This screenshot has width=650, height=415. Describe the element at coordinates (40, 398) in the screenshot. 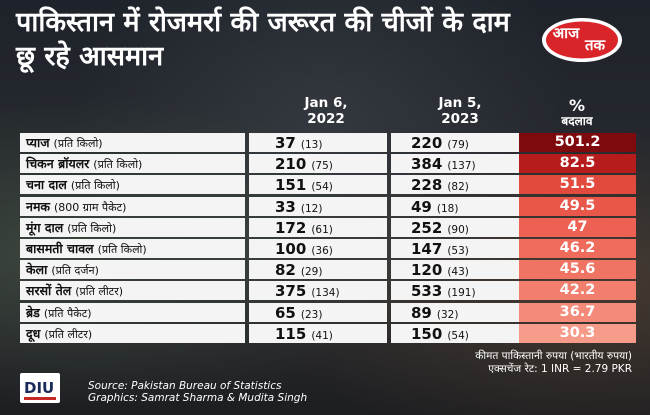

I see `diu-logo-bar` at that location.